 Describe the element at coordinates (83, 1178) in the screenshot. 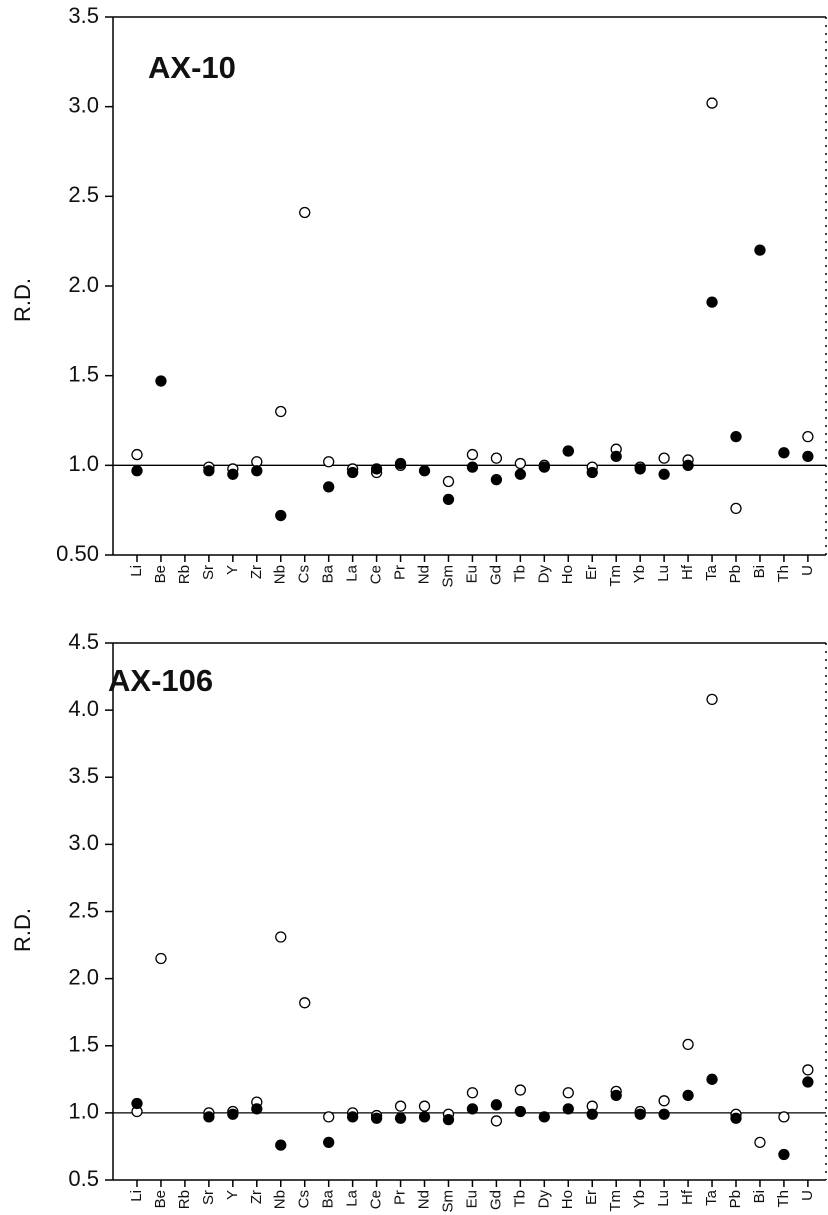

I see `y-tick-label: 0.5` at that location.